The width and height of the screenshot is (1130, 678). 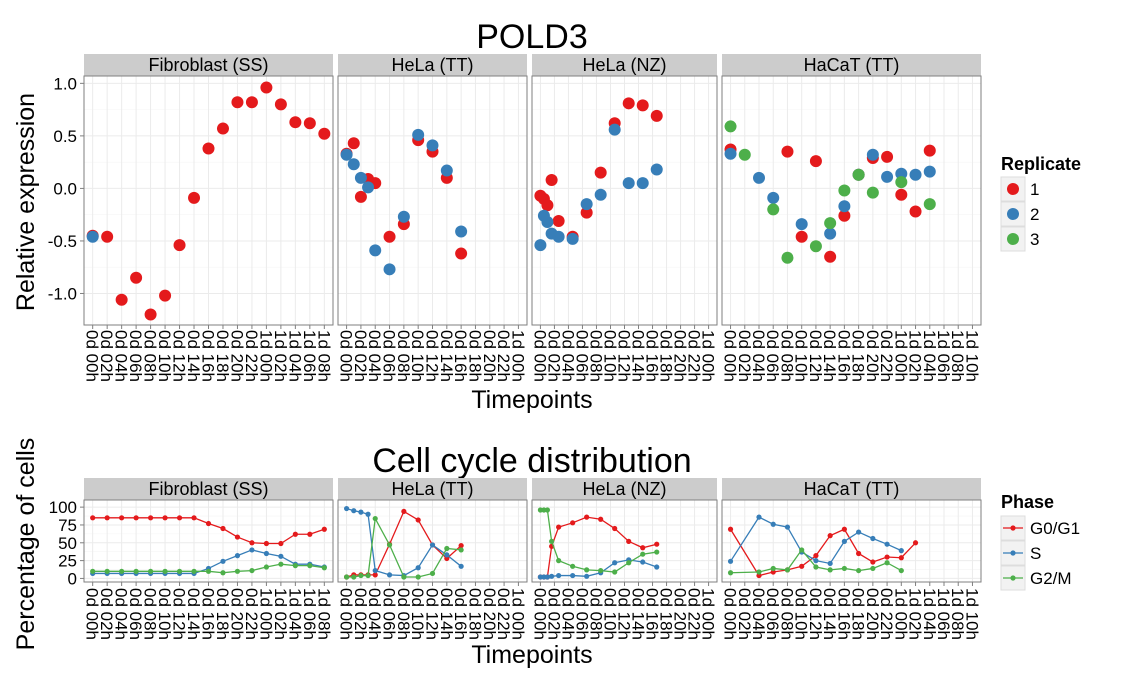 I want to click on facet-strip-label: HeLa (NZ), so click(x=624, y=489).